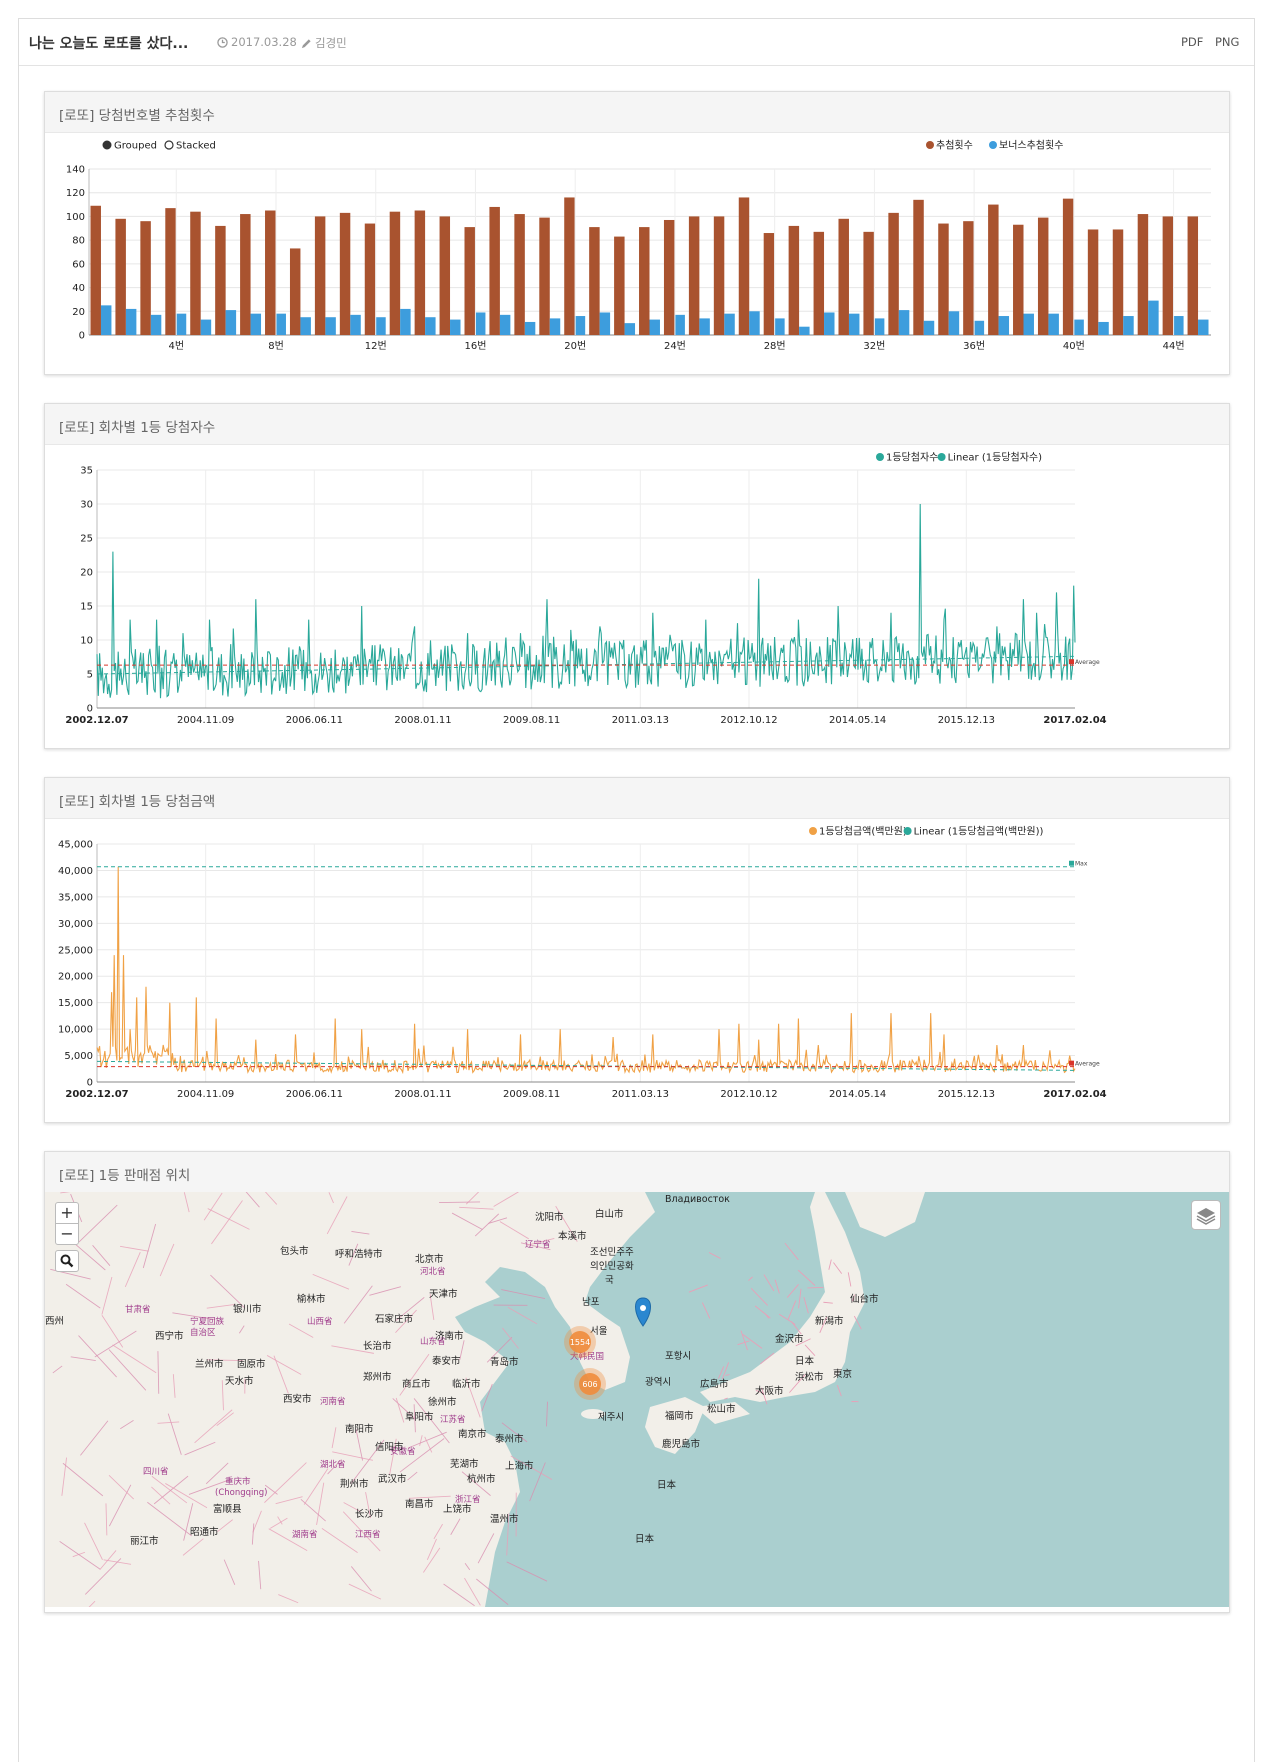 This screenshot has height=1762, width=1271. Describe the element at coordinates (679, 1416) in the screenshot. I see `city-label: 福岡市` at that location.